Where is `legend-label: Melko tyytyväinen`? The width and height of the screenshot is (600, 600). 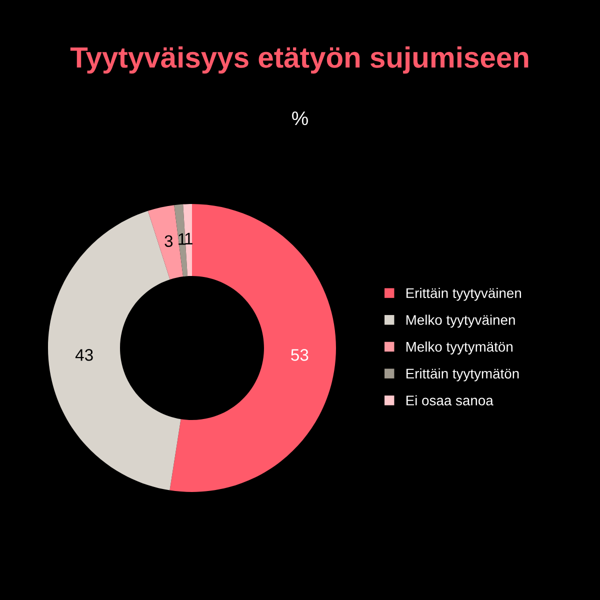 legend-label: Melko tyytyväinen is located at coordinates (460, 321).